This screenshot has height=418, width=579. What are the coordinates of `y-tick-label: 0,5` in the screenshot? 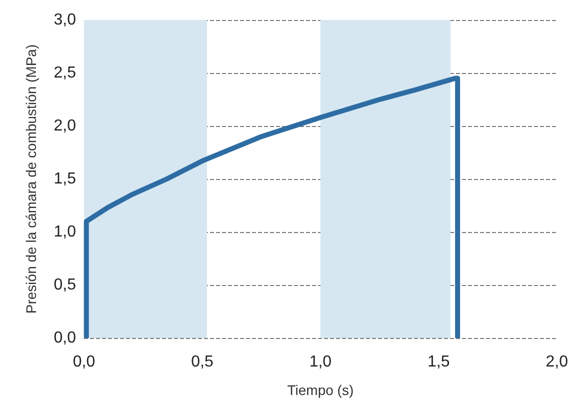 It's located at (65, 285).